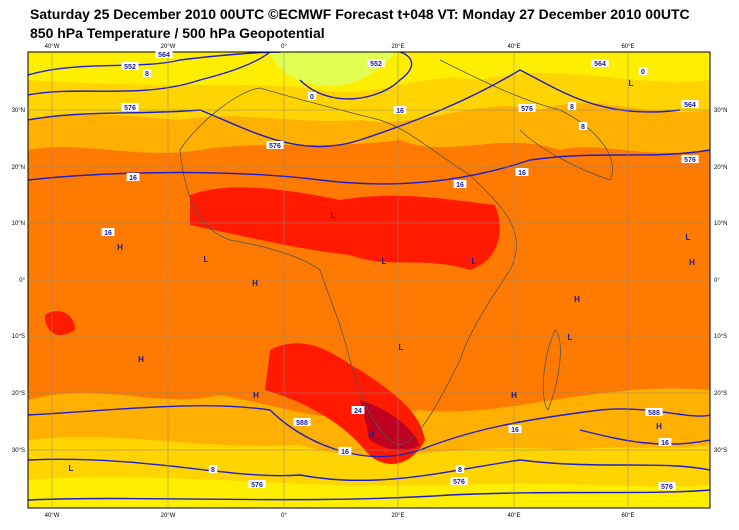  Describe the element at coordinates (52, 516) in the screenshot. I see `lon-label: 40°W` at that location.